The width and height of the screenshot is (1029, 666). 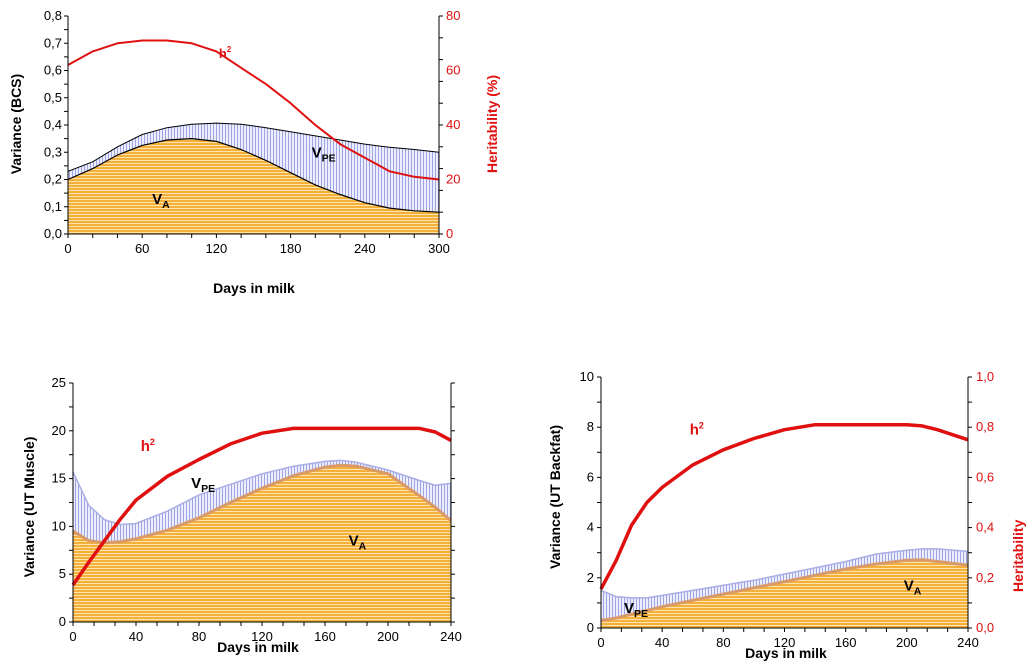 What do you see at coordinates (1018, 555) in the screenshot?
I see `y2-axis-title: Heritability` at bounding box center [1018, 555].